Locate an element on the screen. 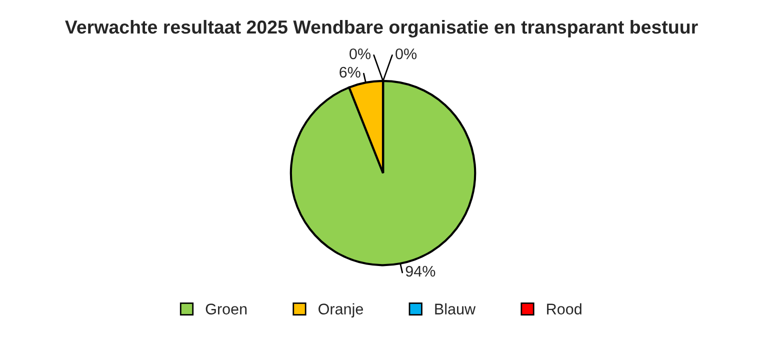 The width and height of the screenshot is (763, 338). legend-label: Groen is located at coordinates (226, 309).